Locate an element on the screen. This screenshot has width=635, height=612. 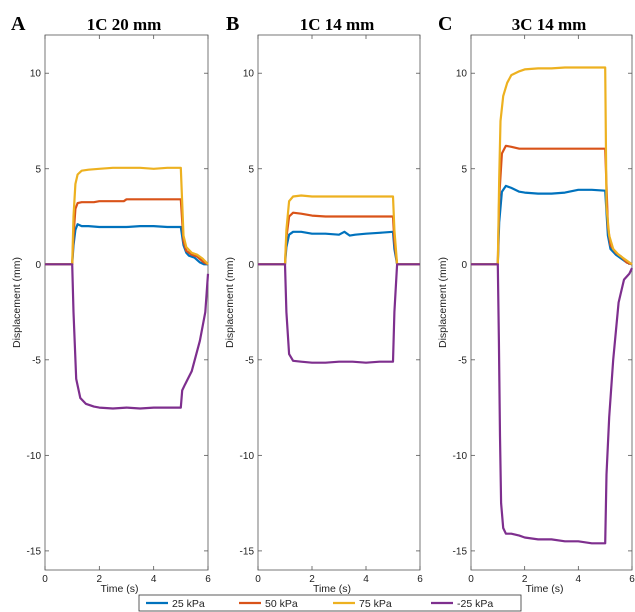
panel-letter: C is located at coordinates (445, 24).